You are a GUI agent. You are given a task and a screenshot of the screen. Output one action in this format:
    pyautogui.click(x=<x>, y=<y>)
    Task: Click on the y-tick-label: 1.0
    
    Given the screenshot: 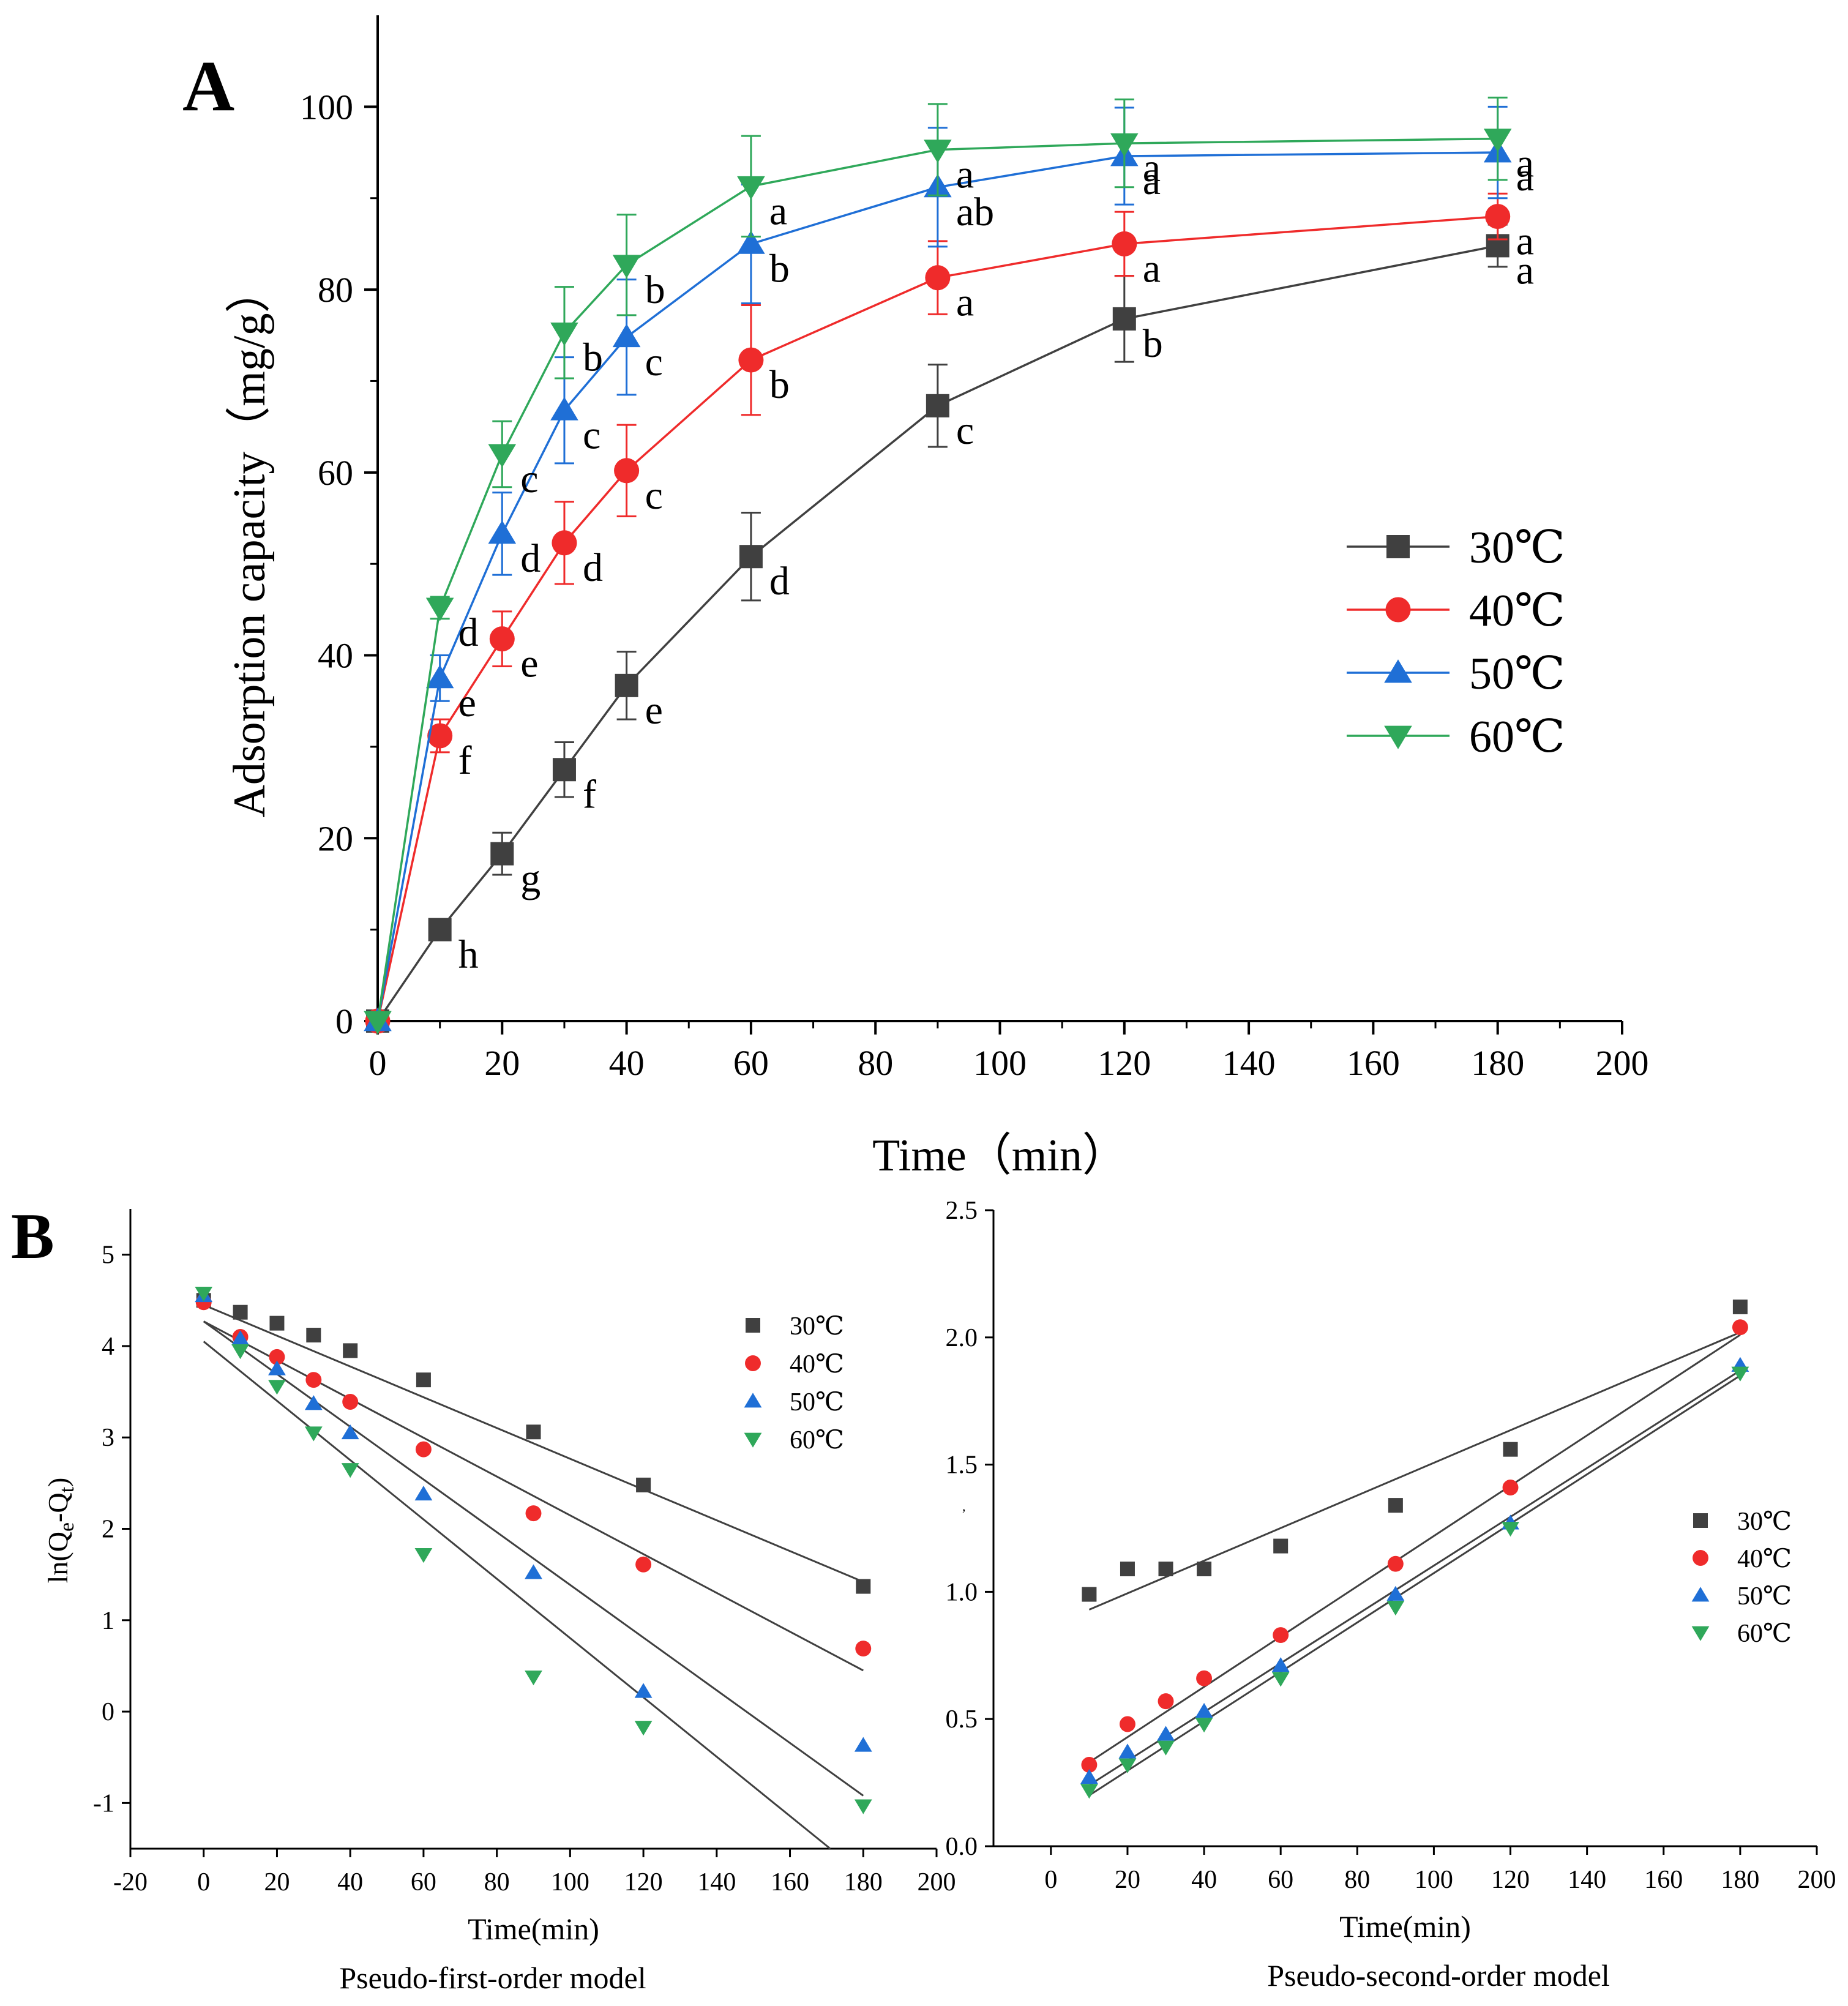 What is the action you would take?
    pyautogui.click(x=962, y=1592)
    